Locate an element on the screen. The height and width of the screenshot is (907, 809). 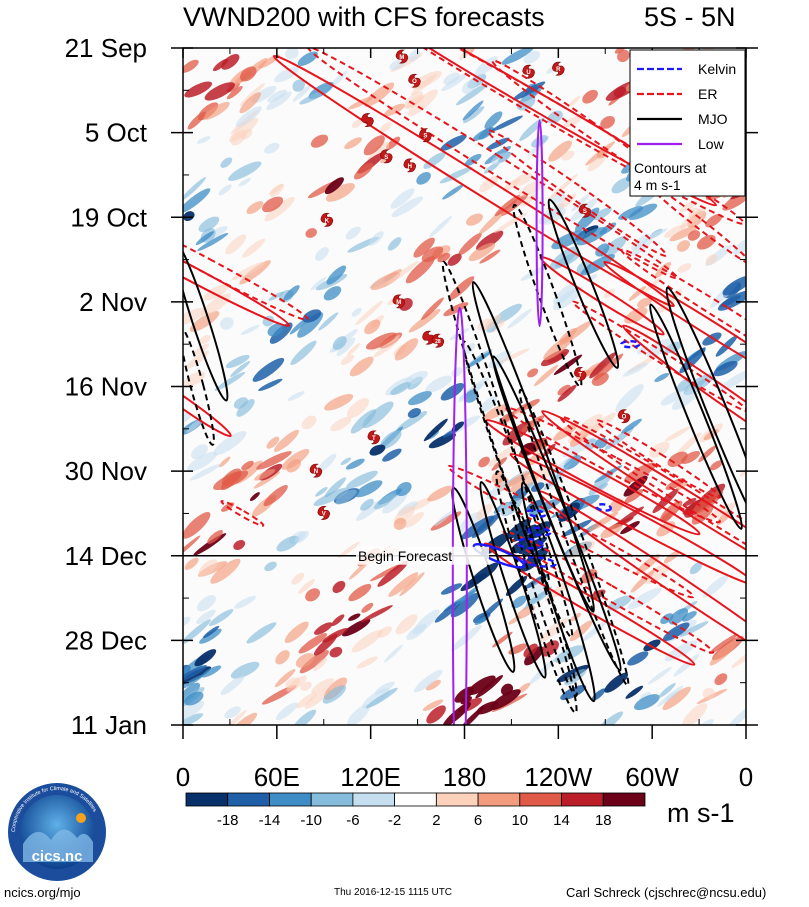
storm-label: K is located at coordinates (327, 221).